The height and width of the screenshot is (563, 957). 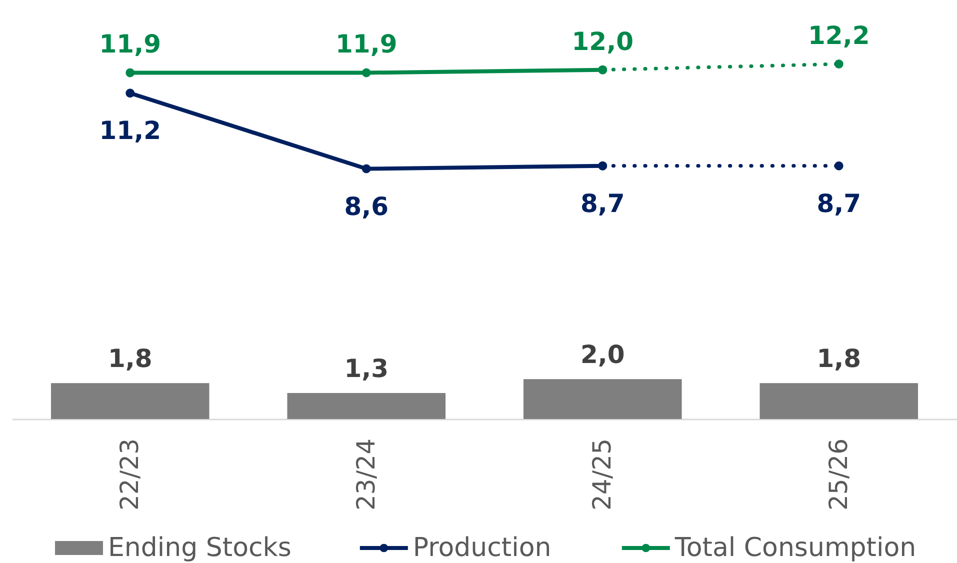 I want to click on data-label: 11,2, so click(x=130, y=131).